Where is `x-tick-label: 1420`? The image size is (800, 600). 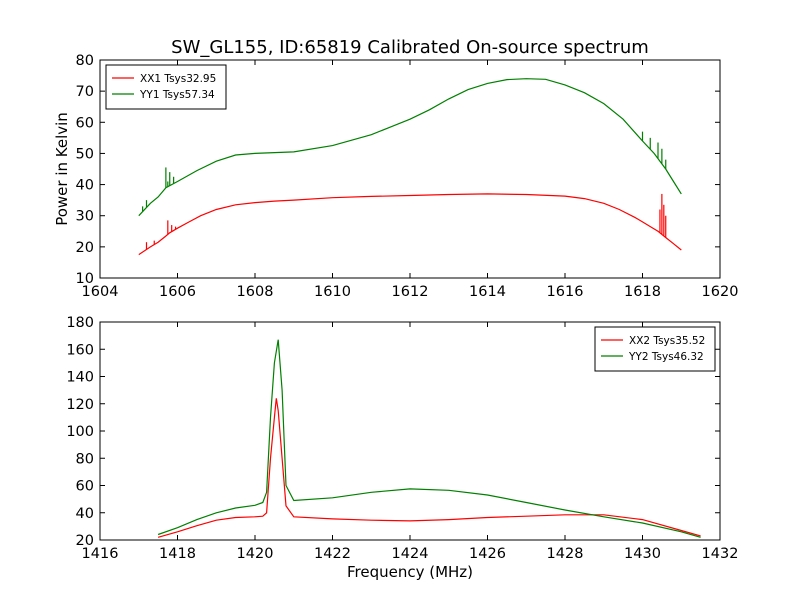
x-tick-label: 1420 is located at coordinates (255, 554).